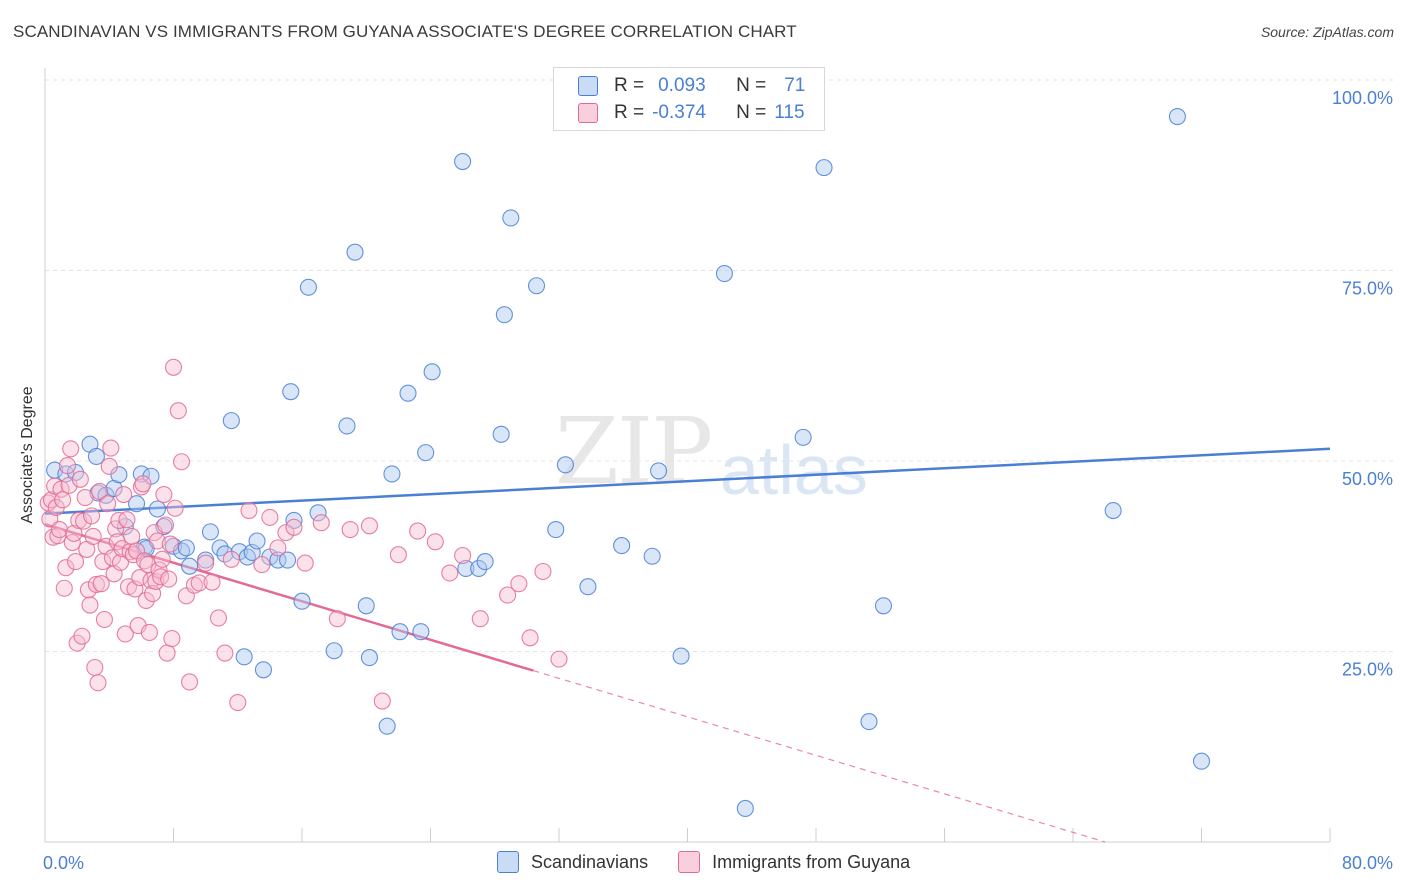 The height and width of the screenshot is (892, 1406). What do you see at coordinates (27, 455) in the screenshot?
I see `y-axis-title: Associate's Degree` at bounding box center [27, 455].